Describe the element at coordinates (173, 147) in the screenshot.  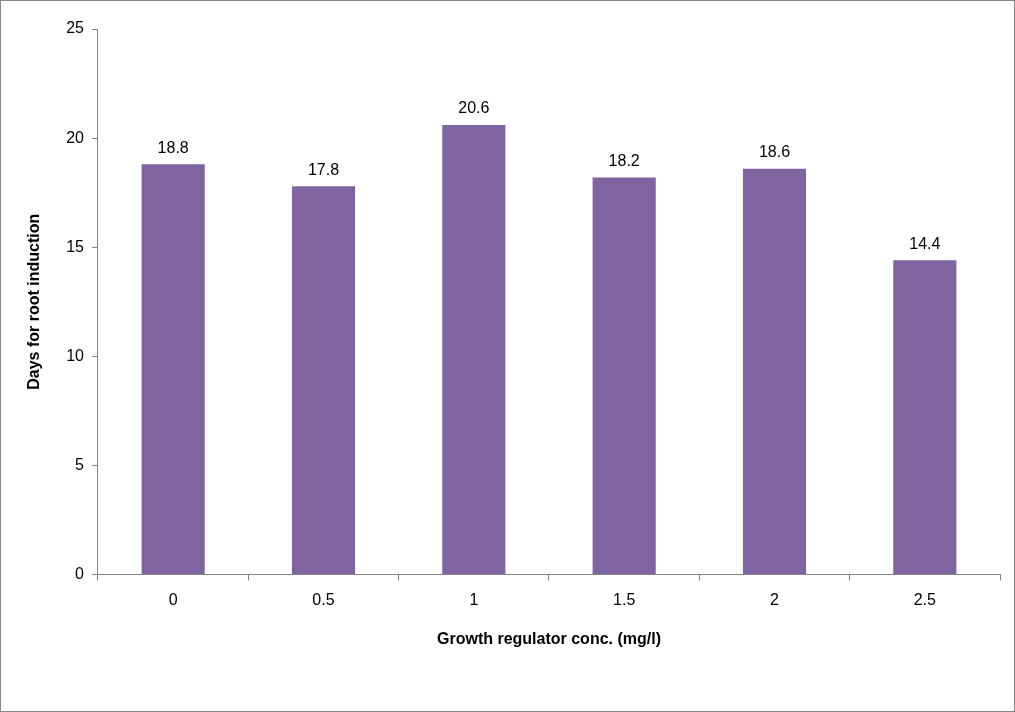
I see `data-label: 18.8` at that location.